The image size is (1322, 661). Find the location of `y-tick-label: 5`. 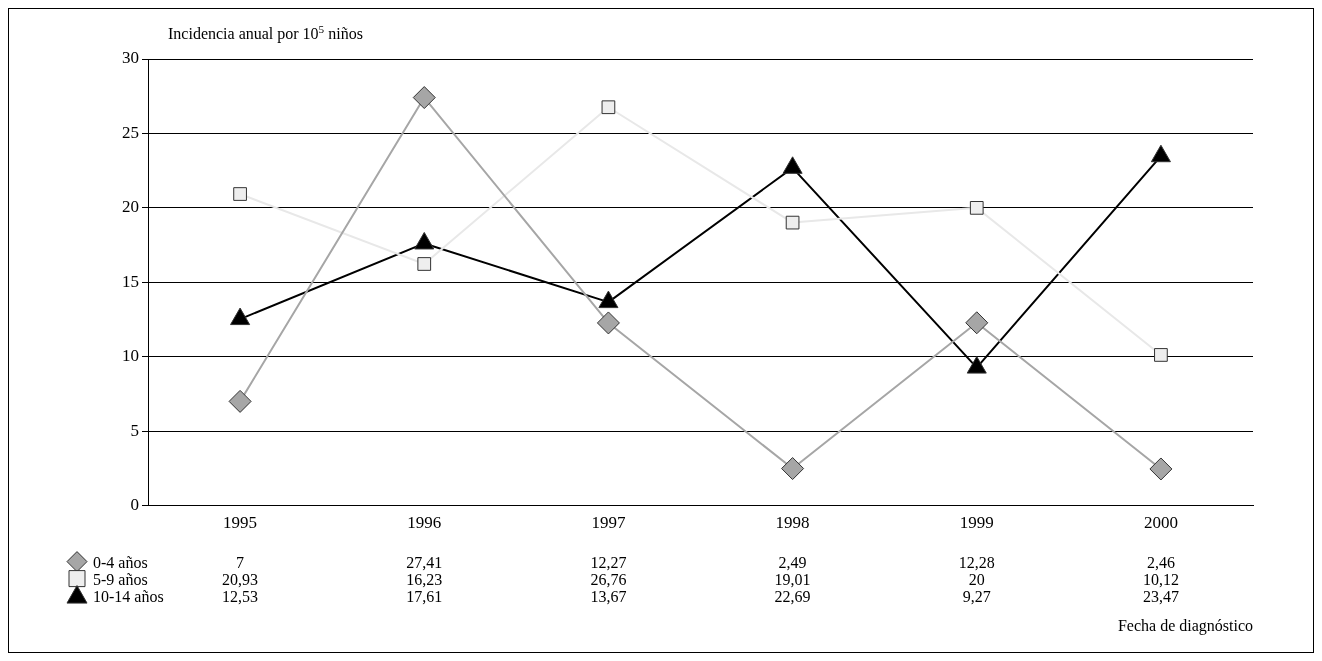

y-tick-label: 5 is located at coordinates (134, 430).